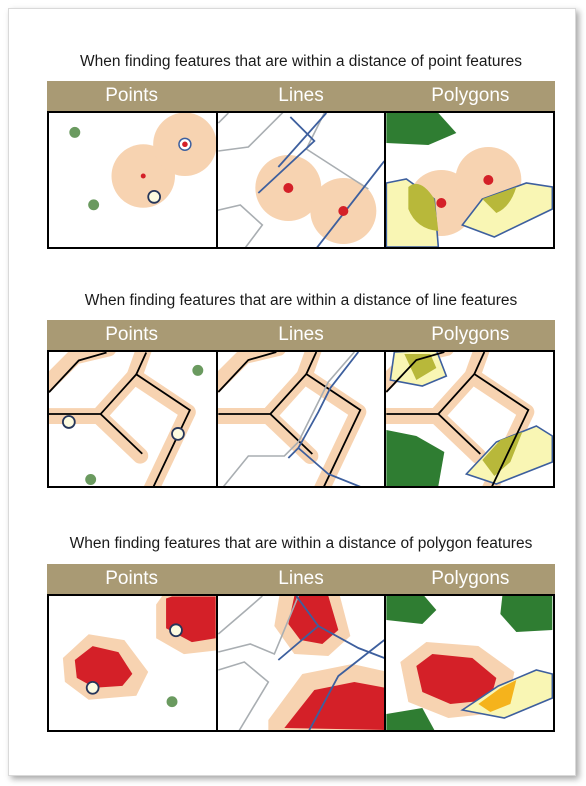 Image resolution: width=586 pixels, height=786 pixels. I want to click on map-points-within-polygon-buffer, so click(139, 652).